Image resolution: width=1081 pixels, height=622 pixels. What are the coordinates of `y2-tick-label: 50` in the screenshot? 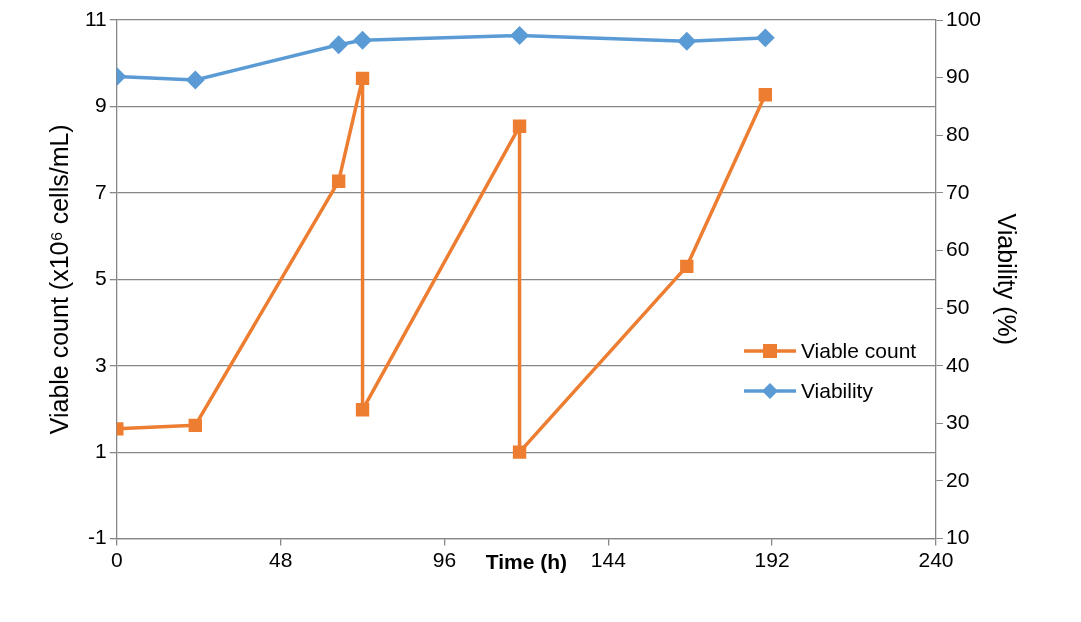 It's located at (957, 306).